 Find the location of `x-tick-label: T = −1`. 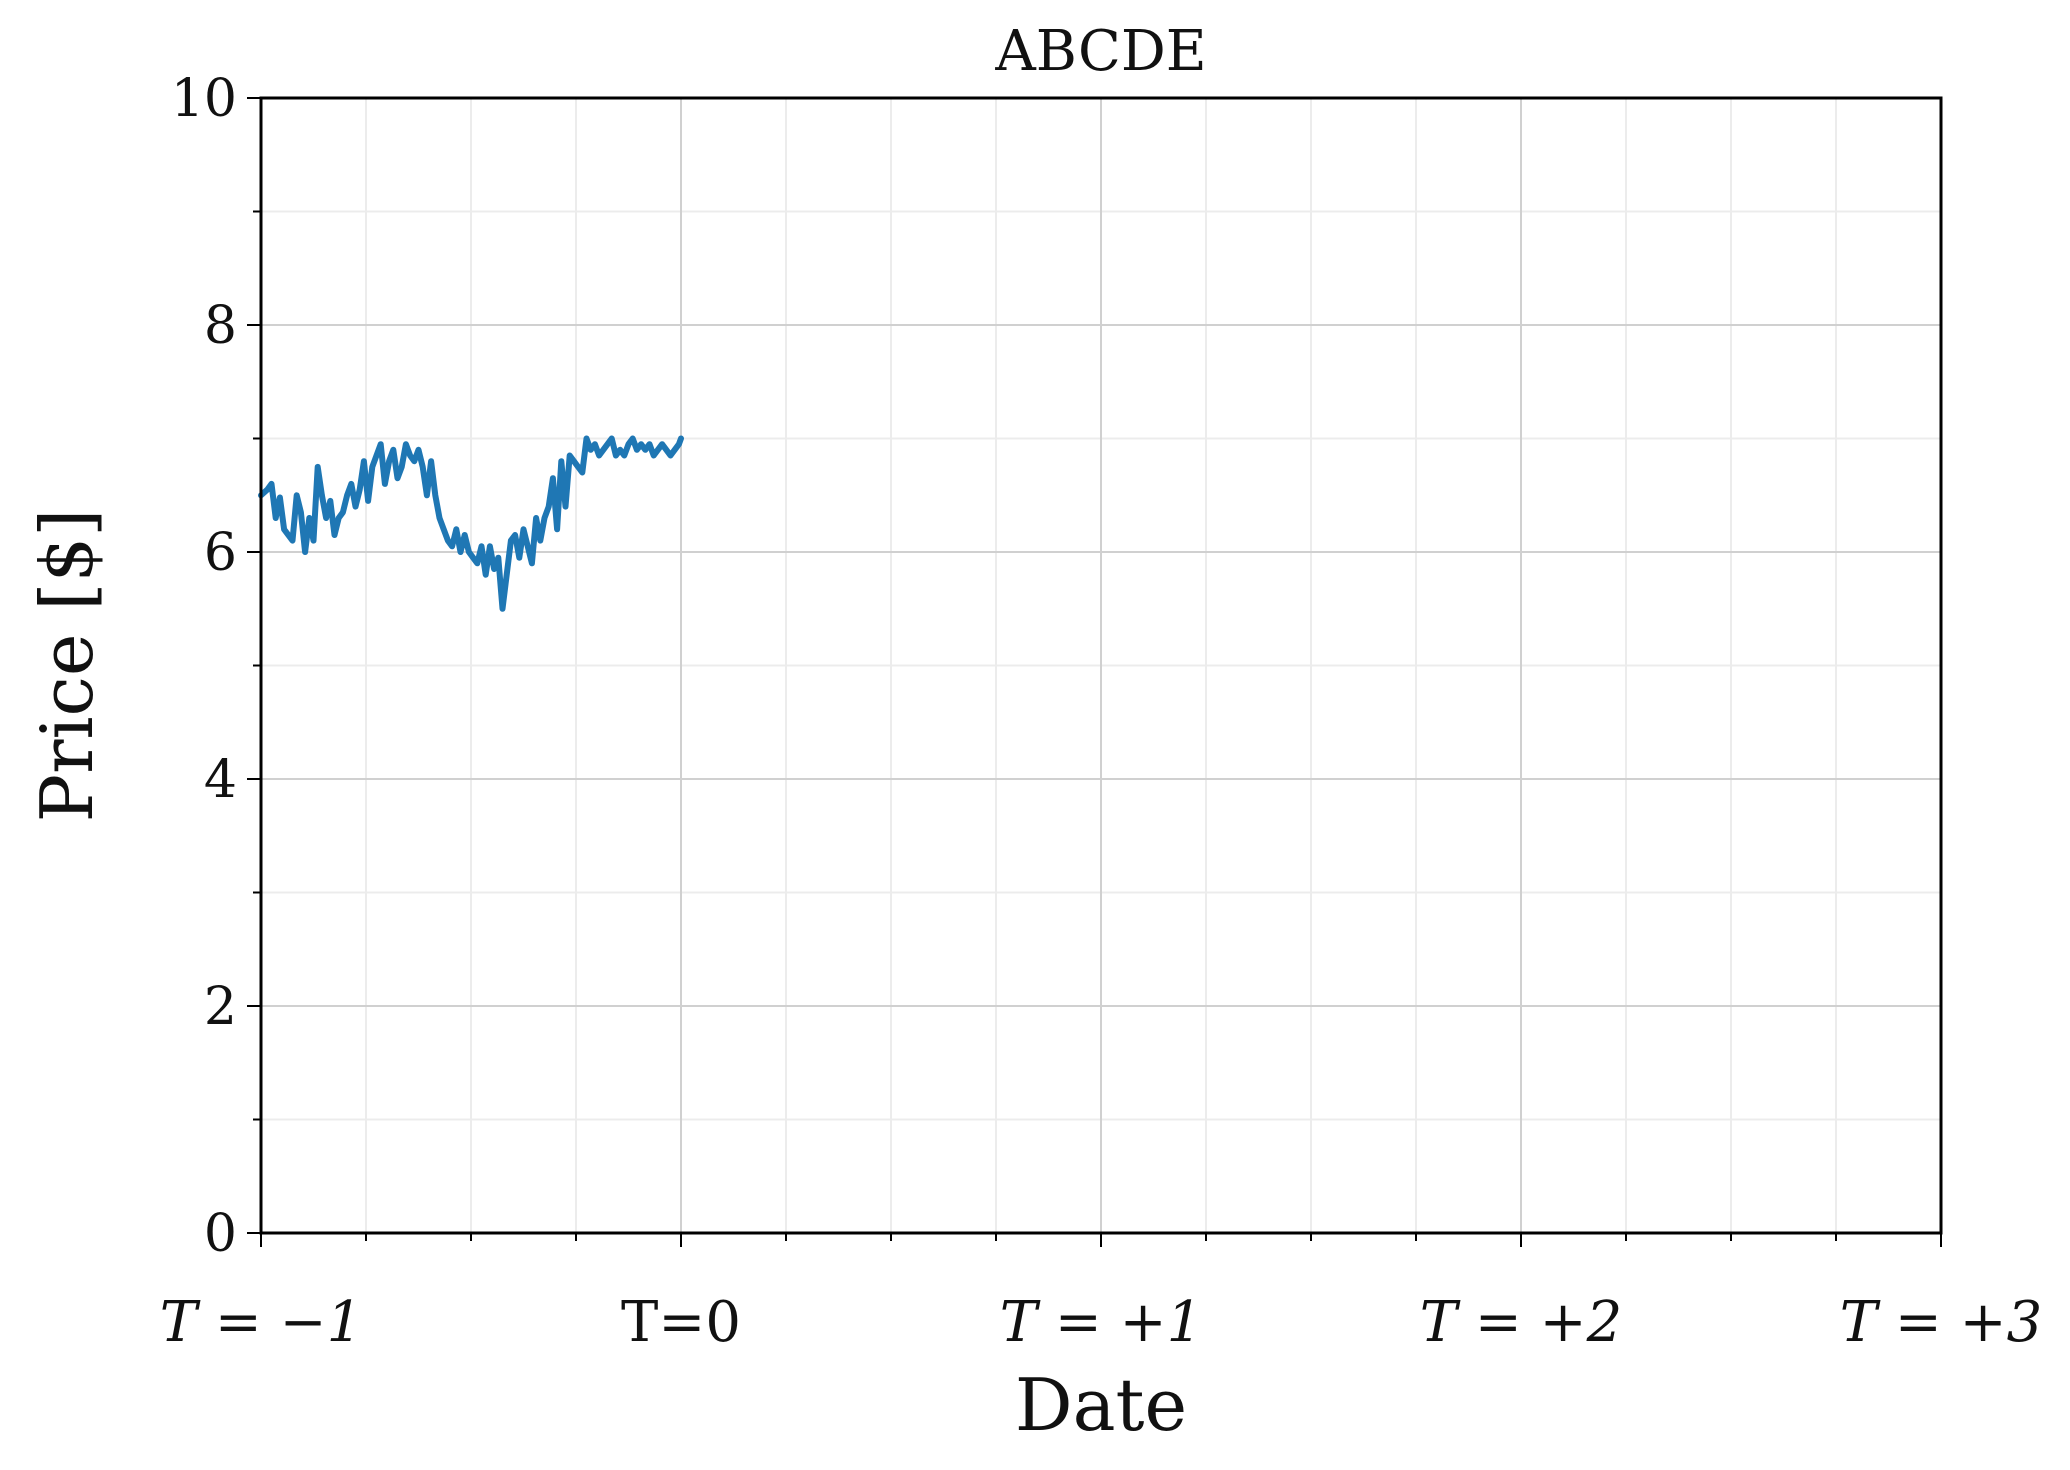

x-tick-label: T = −1 is located at coordinates (261, 1322).